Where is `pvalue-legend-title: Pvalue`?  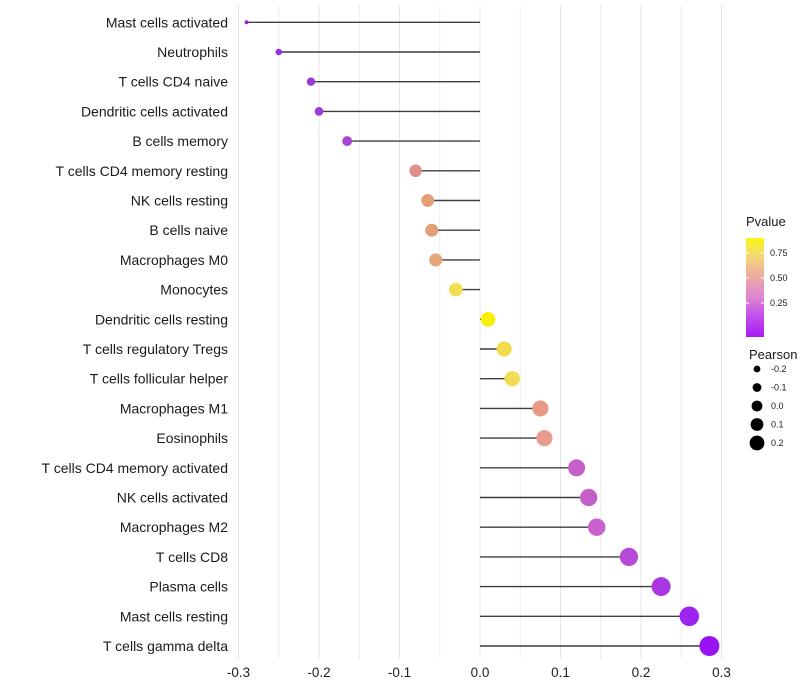 pvalue-legend-title: Pvalue is located at coordinates (766, 221).